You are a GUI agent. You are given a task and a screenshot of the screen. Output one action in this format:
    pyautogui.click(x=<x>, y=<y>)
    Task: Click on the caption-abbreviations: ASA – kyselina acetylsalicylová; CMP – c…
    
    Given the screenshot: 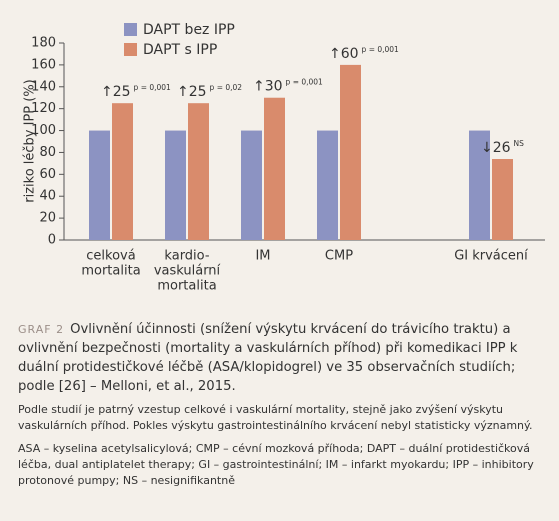 What is the action you would take?
    pyautogui.click(x=276, y=464)
    